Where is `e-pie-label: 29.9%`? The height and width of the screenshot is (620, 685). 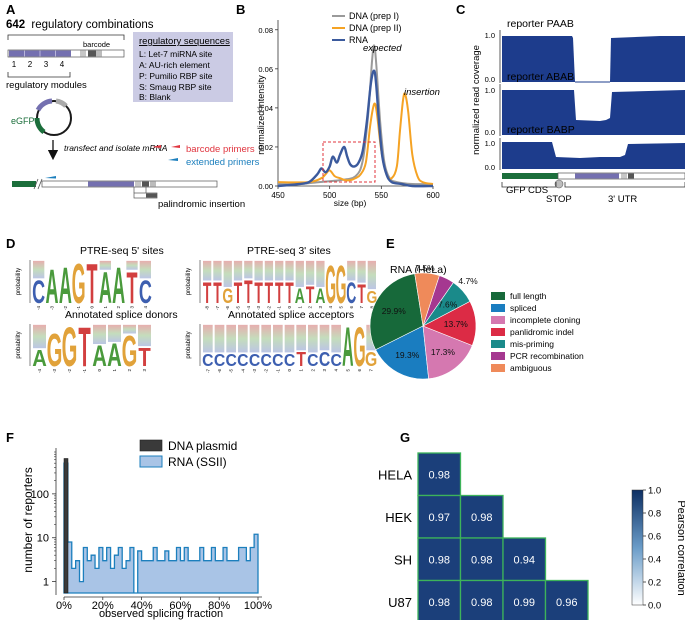
e-pie-label: 29.9% is located at coordinates (394, 311).